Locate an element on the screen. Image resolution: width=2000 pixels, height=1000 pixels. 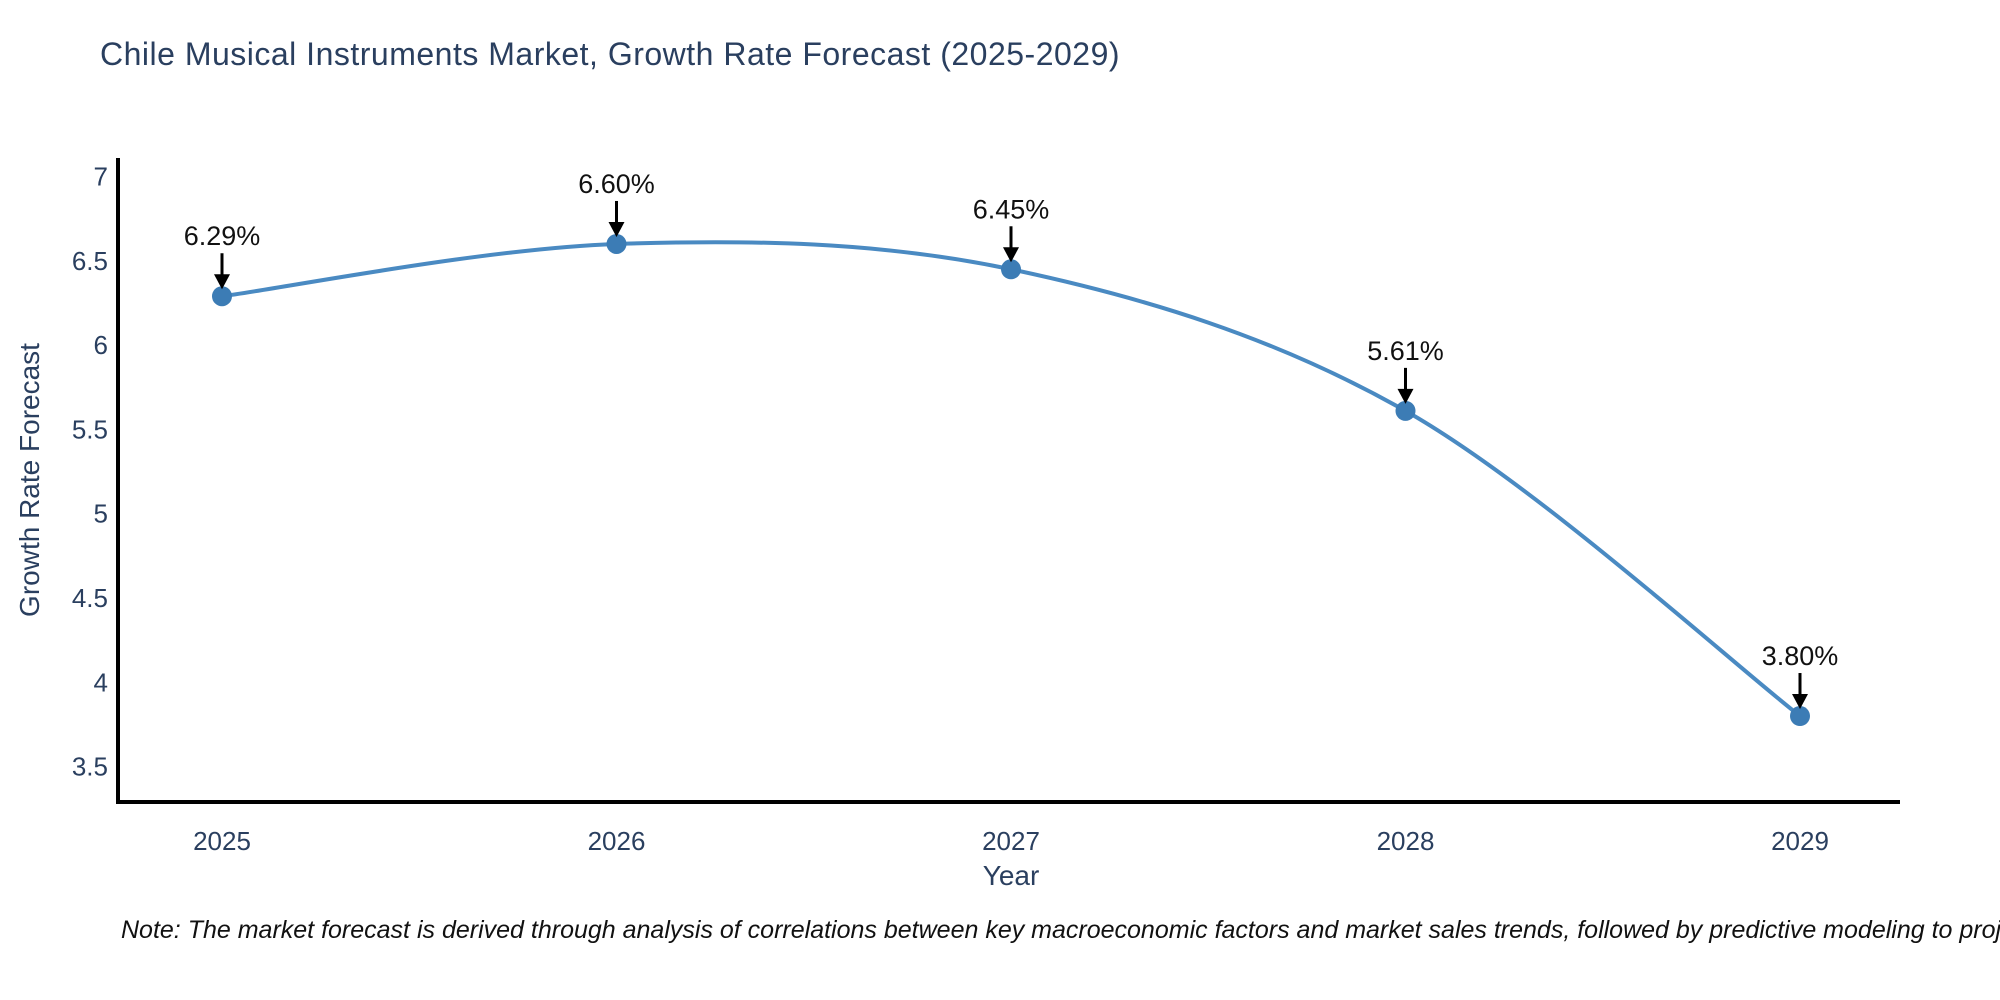
y-tick-label: 3.5 is located at coordinates (90, 767).